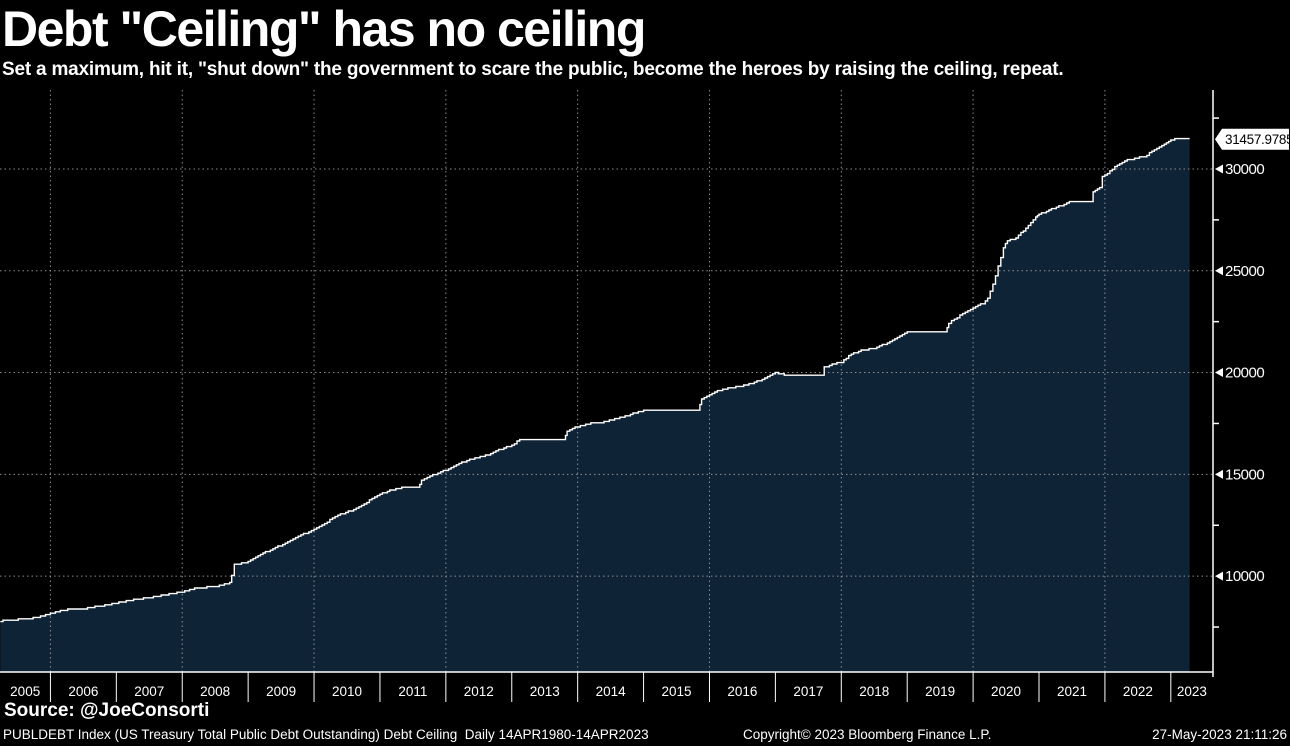 The height and width of the screenshot is (746, 1290). What do you see at coordinates (1006, 691) in the screenshot?
I see `x-tick-label: 2020` at bounding box center [1006, 691].